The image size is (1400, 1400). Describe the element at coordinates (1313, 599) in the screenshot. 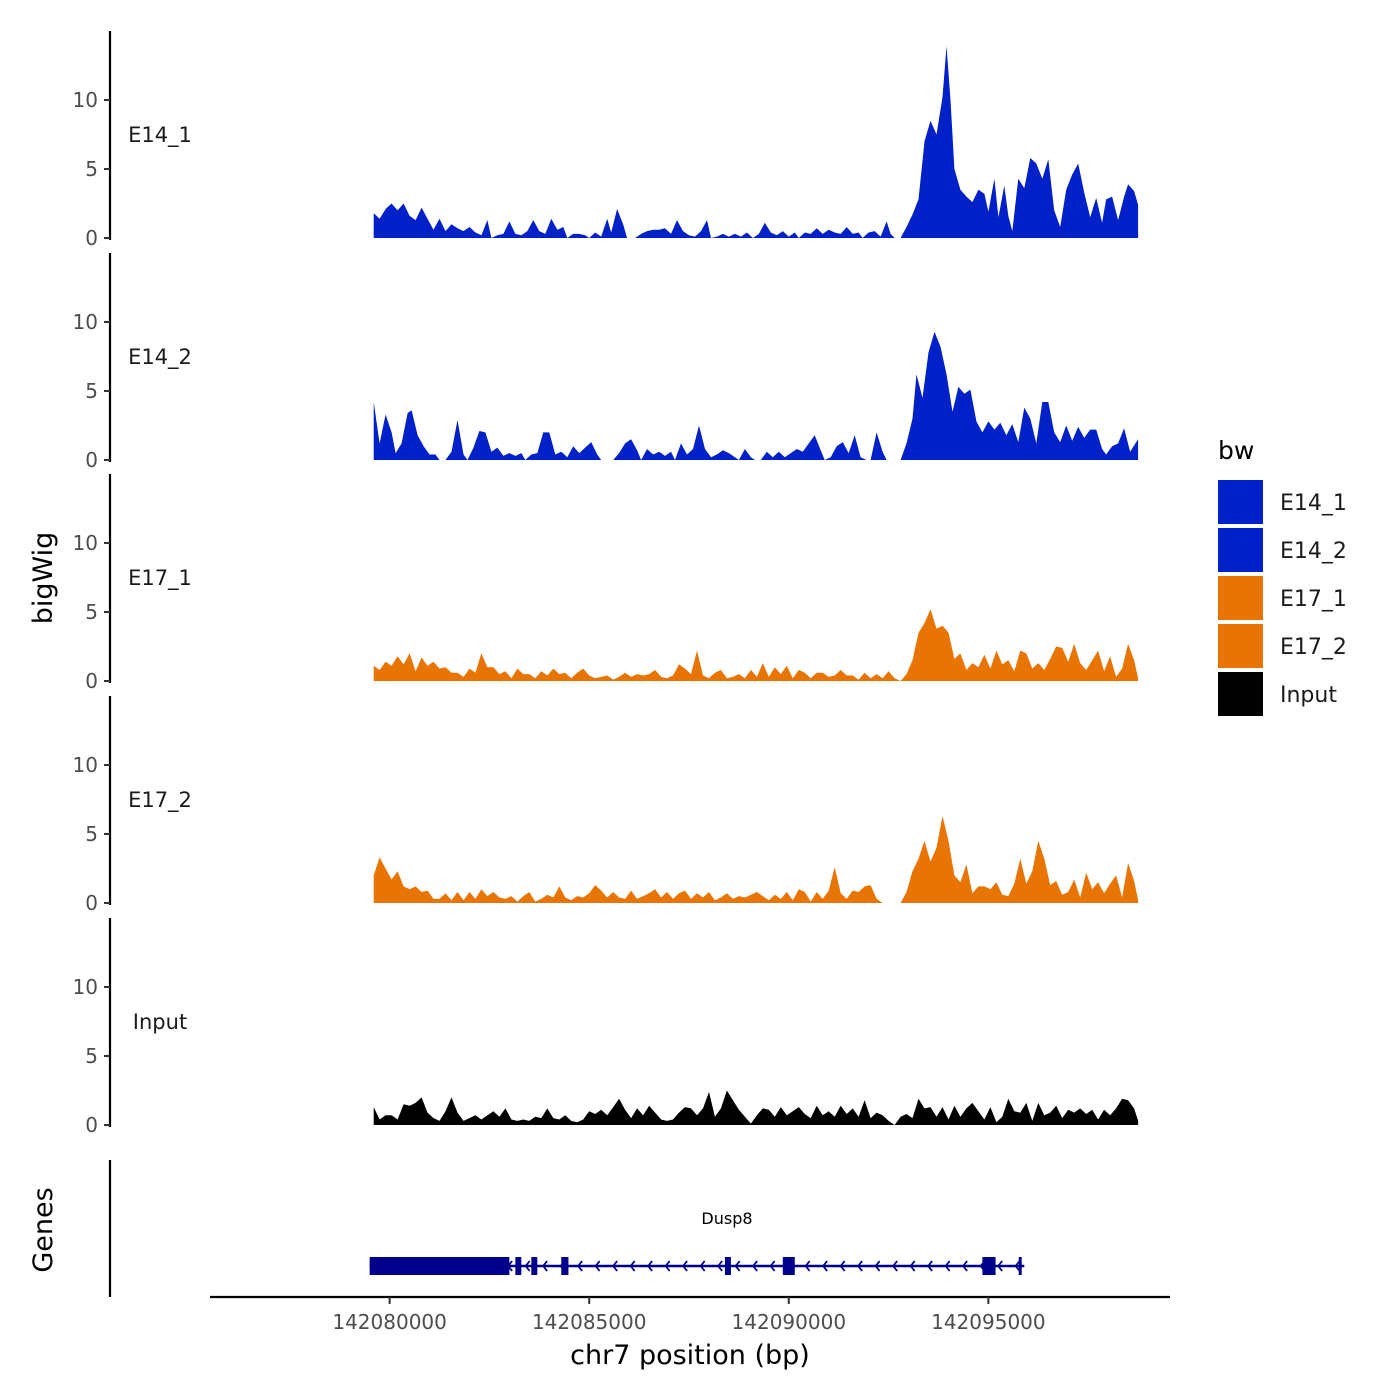

I see `legend-label: E17_1` at that location.